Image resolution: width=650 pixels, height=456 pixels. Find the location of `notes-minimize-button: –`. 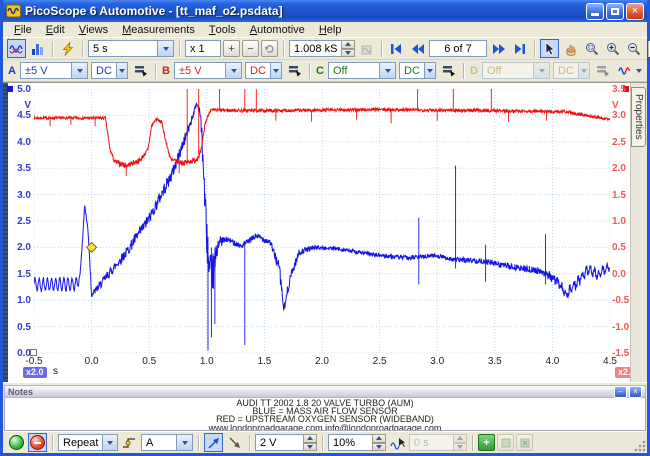

notes-minimize-button: – is located at coordinates (620, 391).